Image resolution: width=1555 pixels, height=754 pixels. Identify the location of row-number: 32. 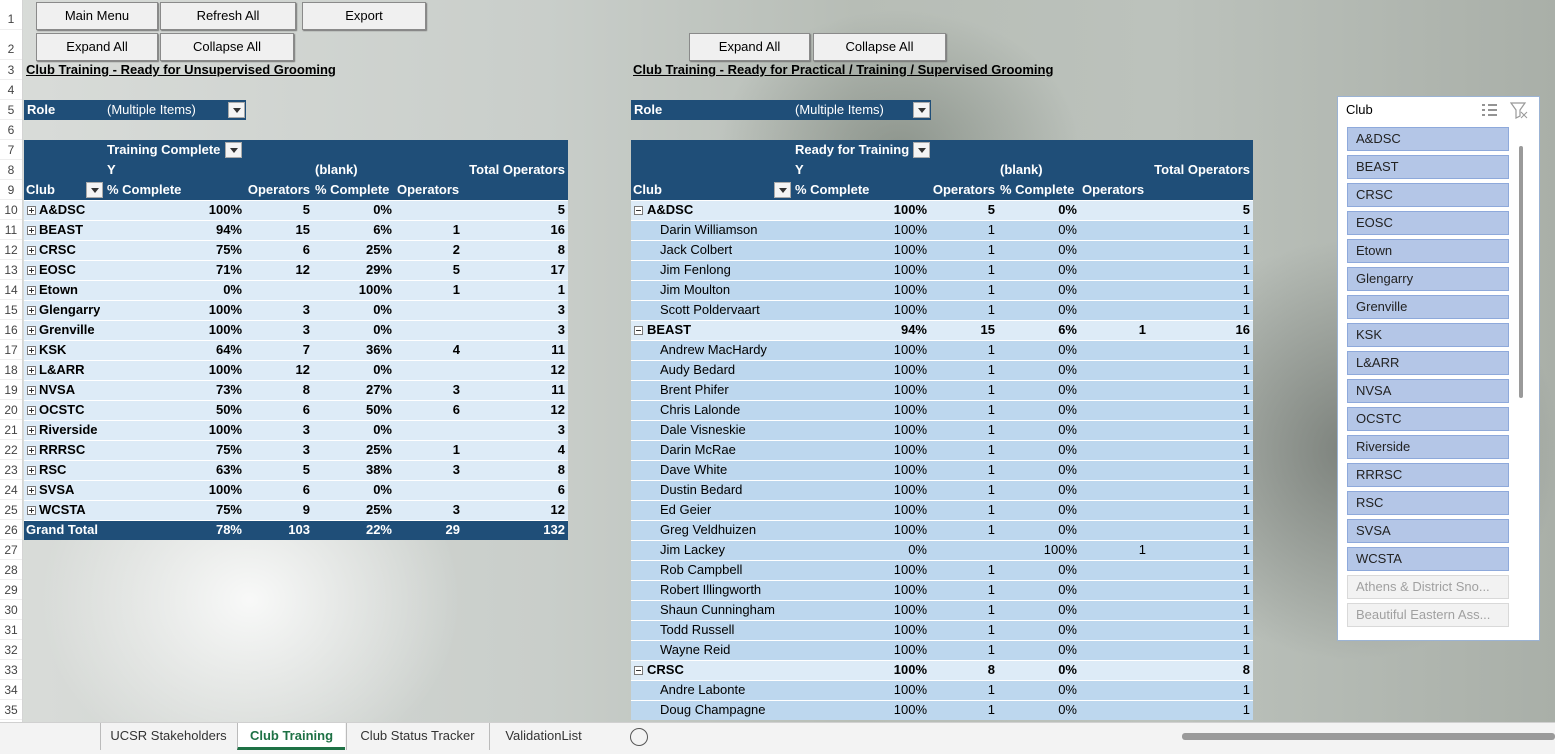
(11, 650).